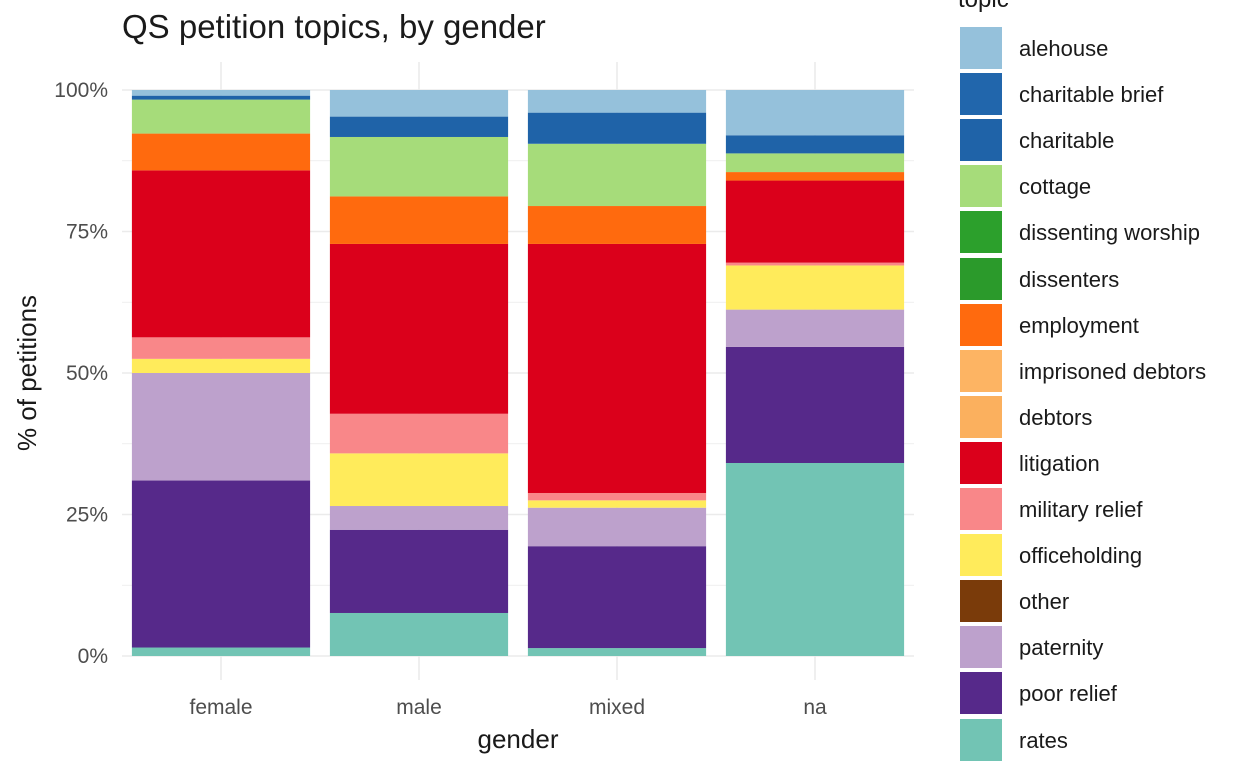 This screenshot has width=1248, height=768. What do you see at coordinates (617, 101) in the screenshot?
I see `bar-segment-alehouse-mixed` at bounding box center [617, 101].